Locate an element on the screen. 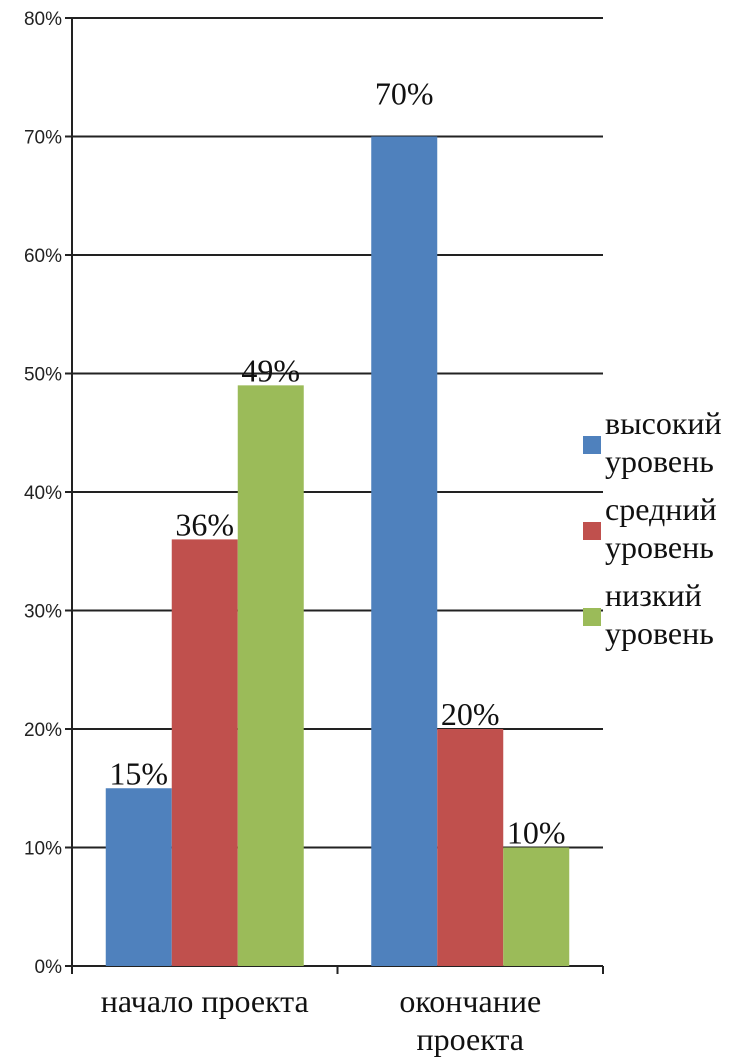 This screenshot has width=748, height=1064. y-tick-label: 50% is located at coordinates (43, 375).